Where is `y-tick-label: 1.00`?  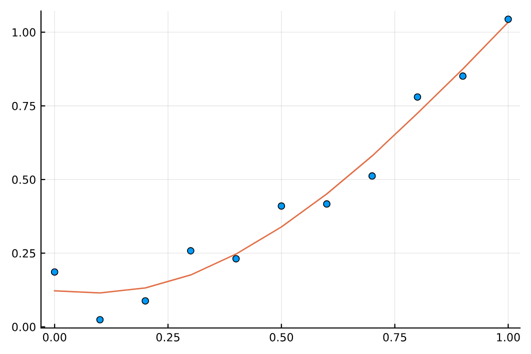
y-tick-label: 1.00 is located at coordinates (24, 32).